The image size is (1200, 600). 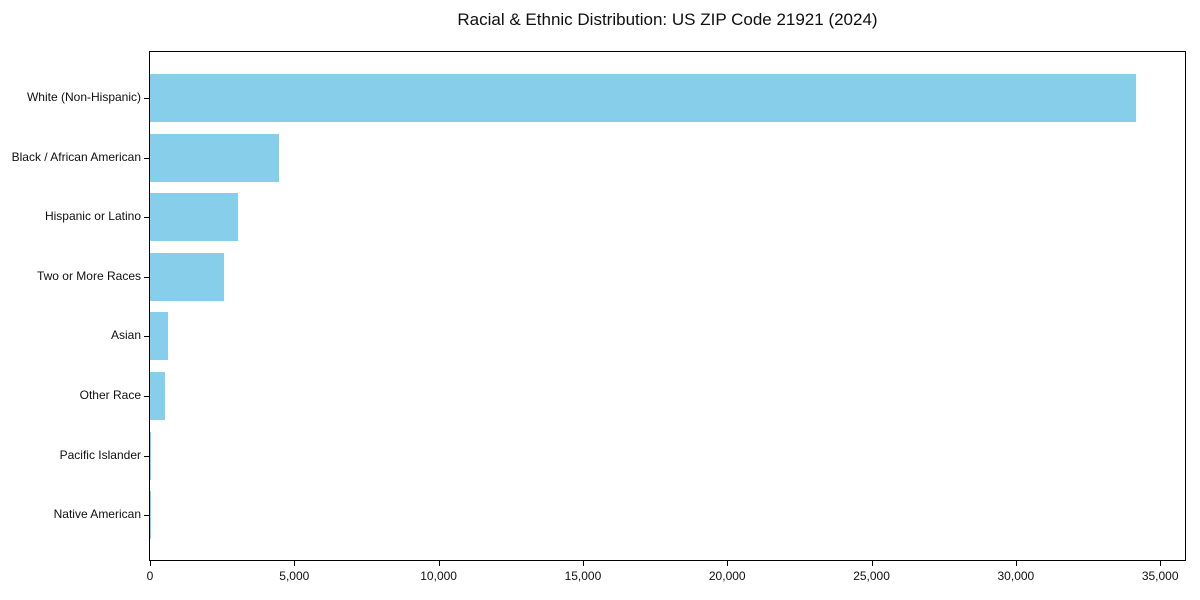 I want to click on y-tick-label-white-non-hispanic: White (Non-Hispanic), so click(x=83, y=97).